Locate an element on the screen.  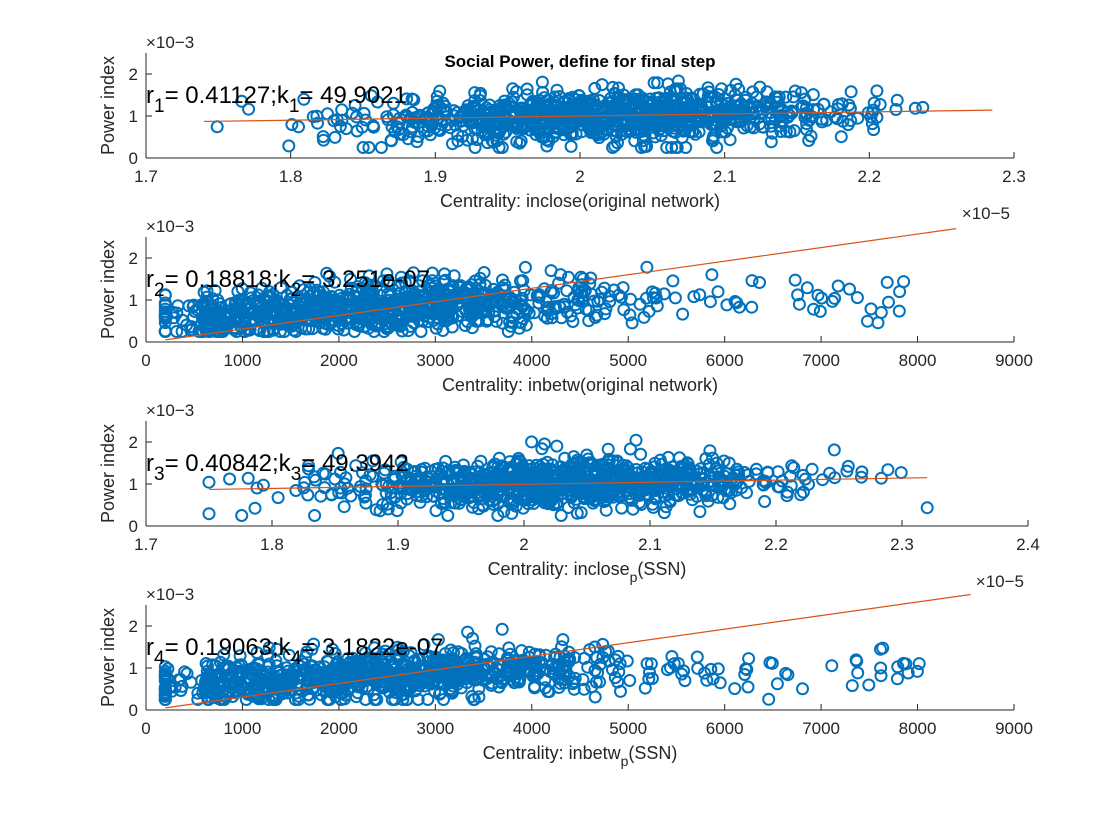
x-tick-label: 1000 is located at coordinates (243, 728).